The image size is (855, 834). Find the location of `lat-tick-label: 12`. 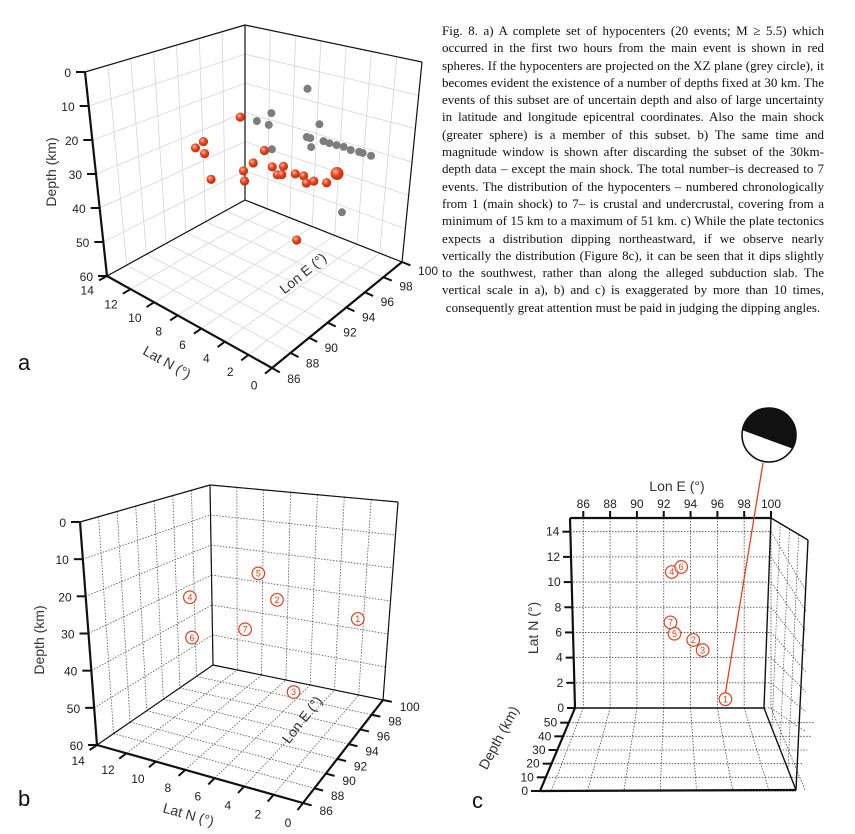

lat-tick-label: 12 is located at coordinates (554, 557).